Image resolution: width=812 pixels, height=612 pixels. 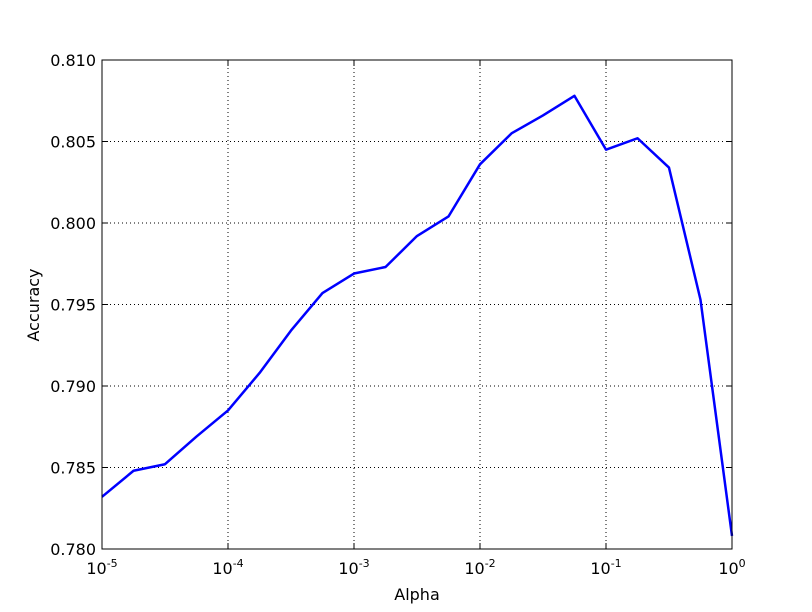 I want to click on y-tick-label: 0.790, so click(x=73, y=386).